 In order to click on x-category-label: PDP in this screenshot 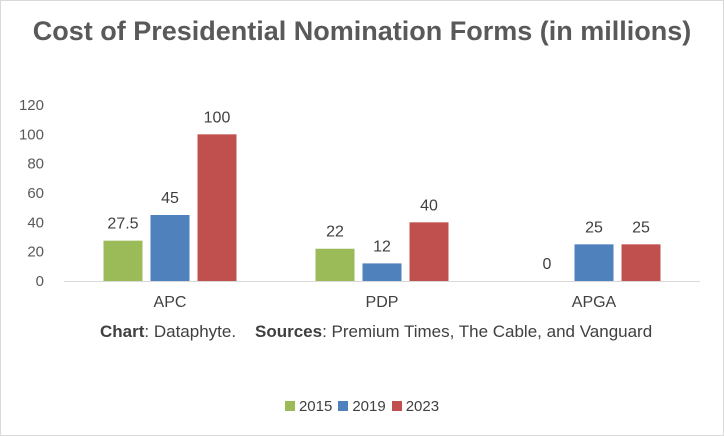, I will do `click(382, 302)`.